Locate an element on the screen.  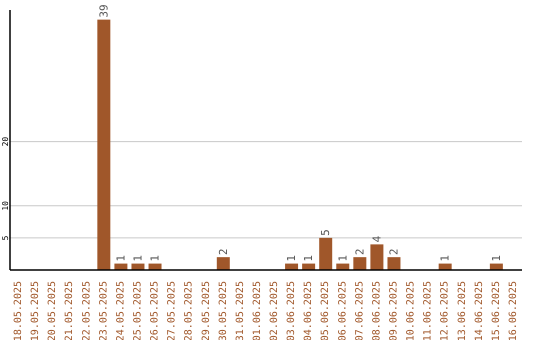
x-tick-label: 19.05.2025 is located at coordinates (36, 310).